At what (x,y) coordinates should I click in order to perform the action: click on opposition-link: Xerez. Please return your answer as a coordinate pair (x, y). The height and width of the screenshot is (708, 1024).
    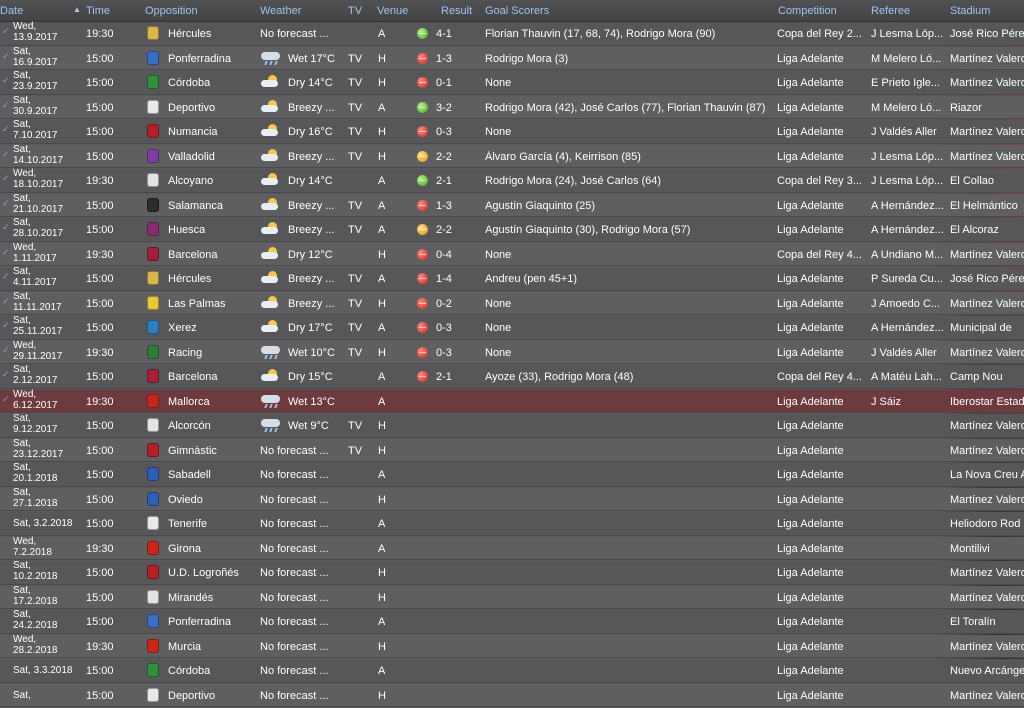
    Looking at the image, I should click on (182, 328).